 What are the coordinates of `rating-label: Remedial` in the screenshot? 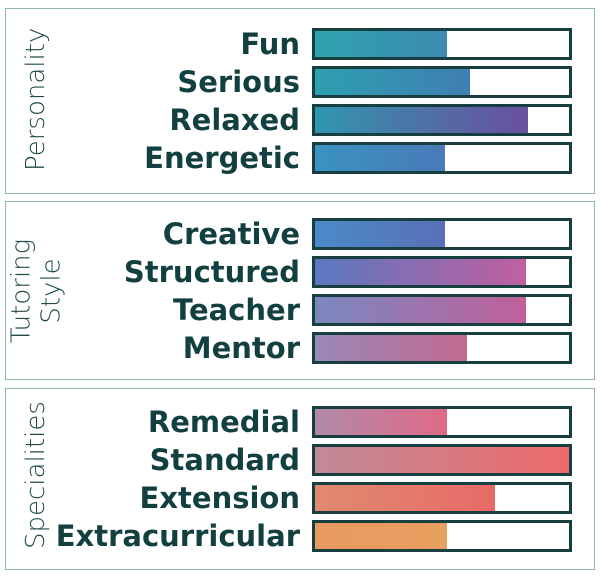 It's located at (223, 422).